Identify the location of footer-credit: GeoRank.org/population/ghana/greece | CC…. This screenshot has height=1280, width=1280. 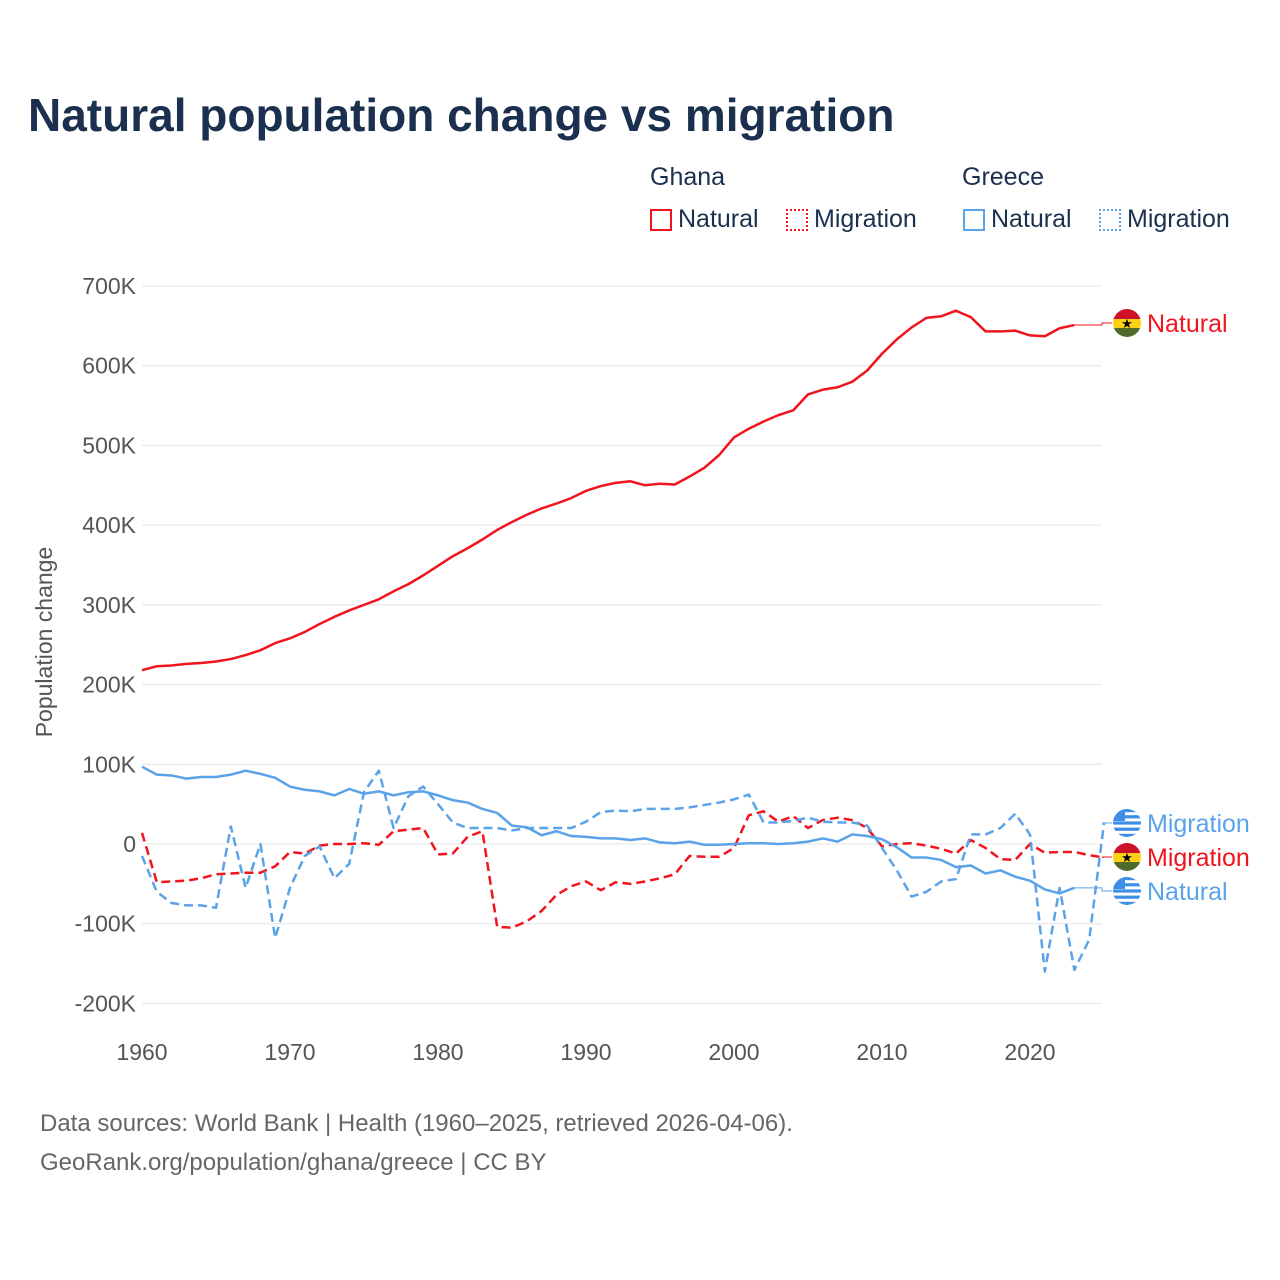
(293, 1162).